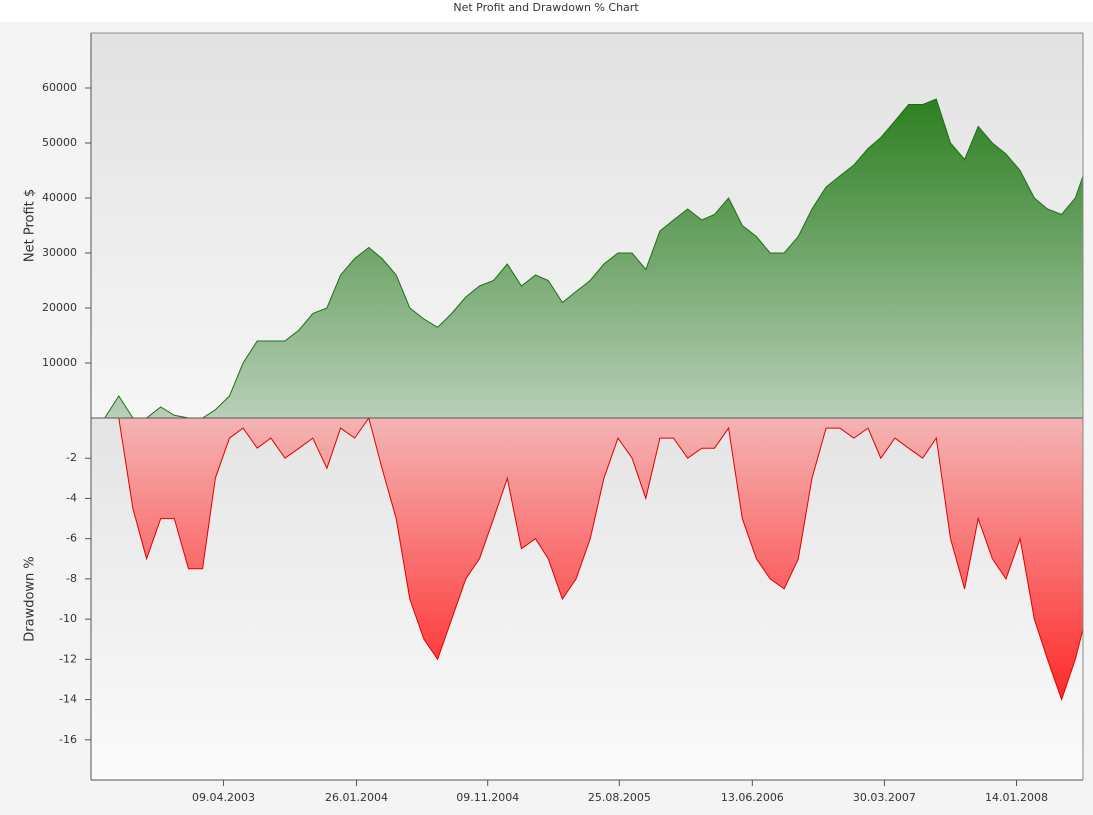 The width and height of the screenshot is (1093, 815). I want to click on x-tick-label: 09.11.2004, so click(487, 797).